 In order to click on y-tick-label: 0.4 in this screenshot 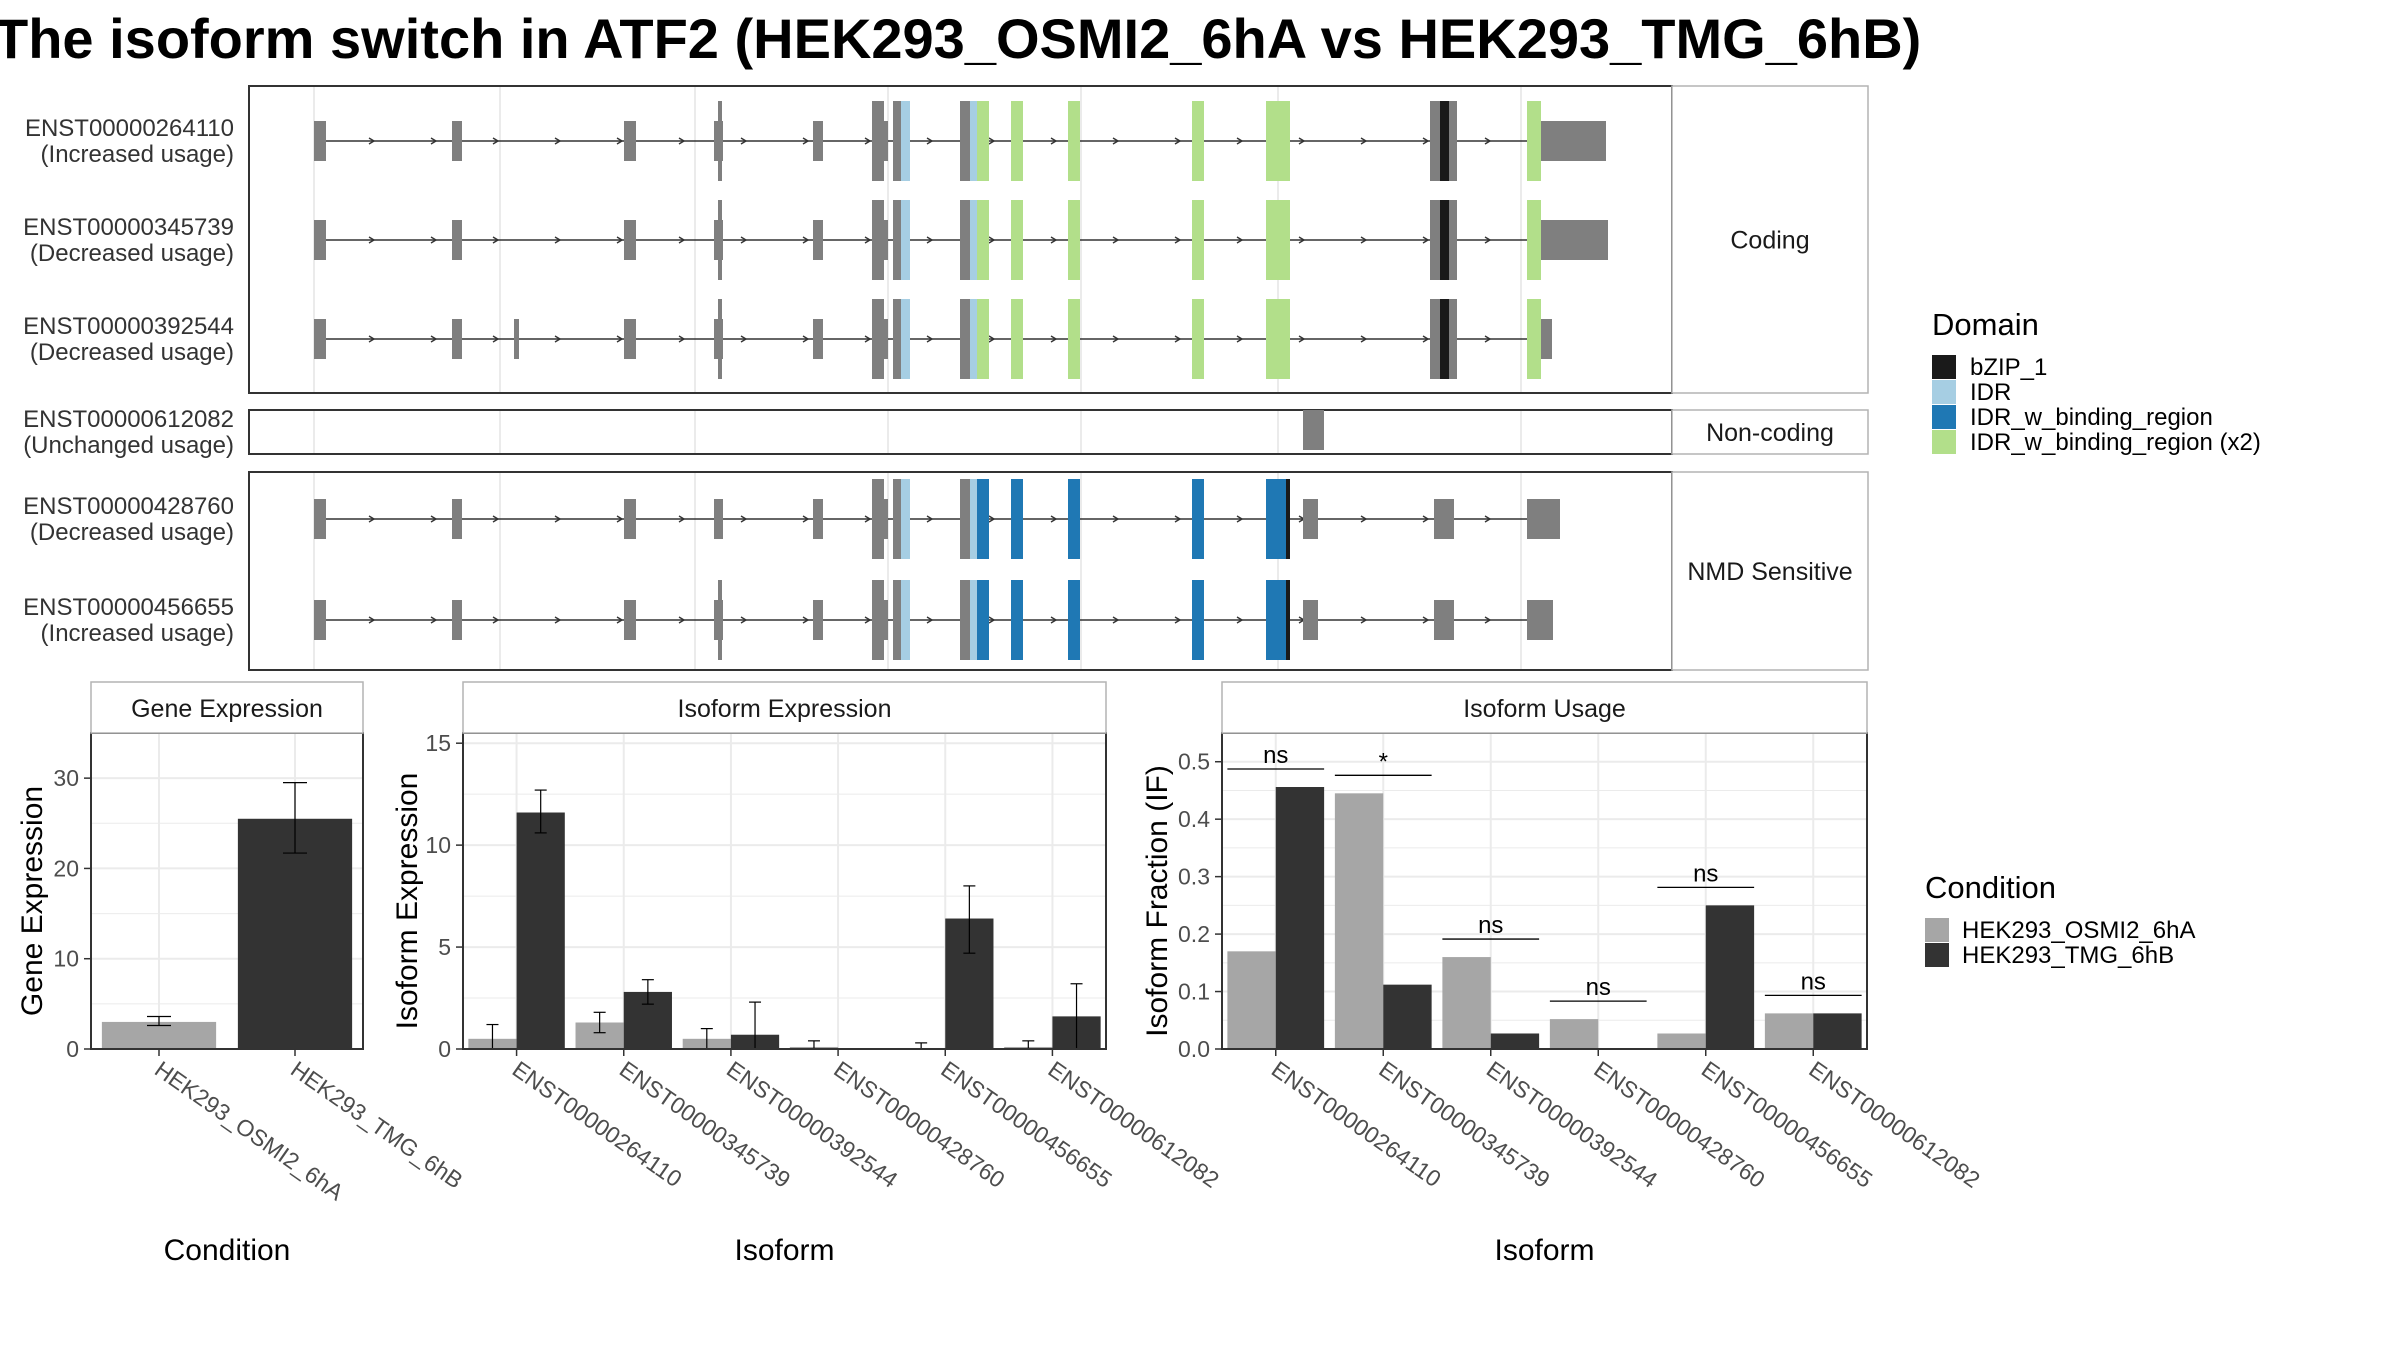, I will do `click(1194, 819)`.